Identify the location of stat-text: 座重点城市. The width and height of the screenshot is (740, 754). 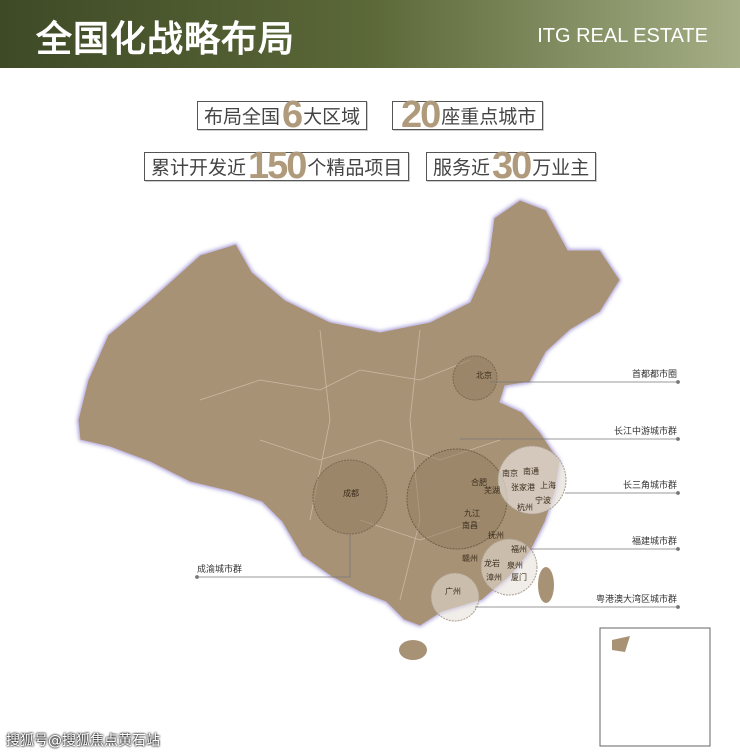
(489, 117).